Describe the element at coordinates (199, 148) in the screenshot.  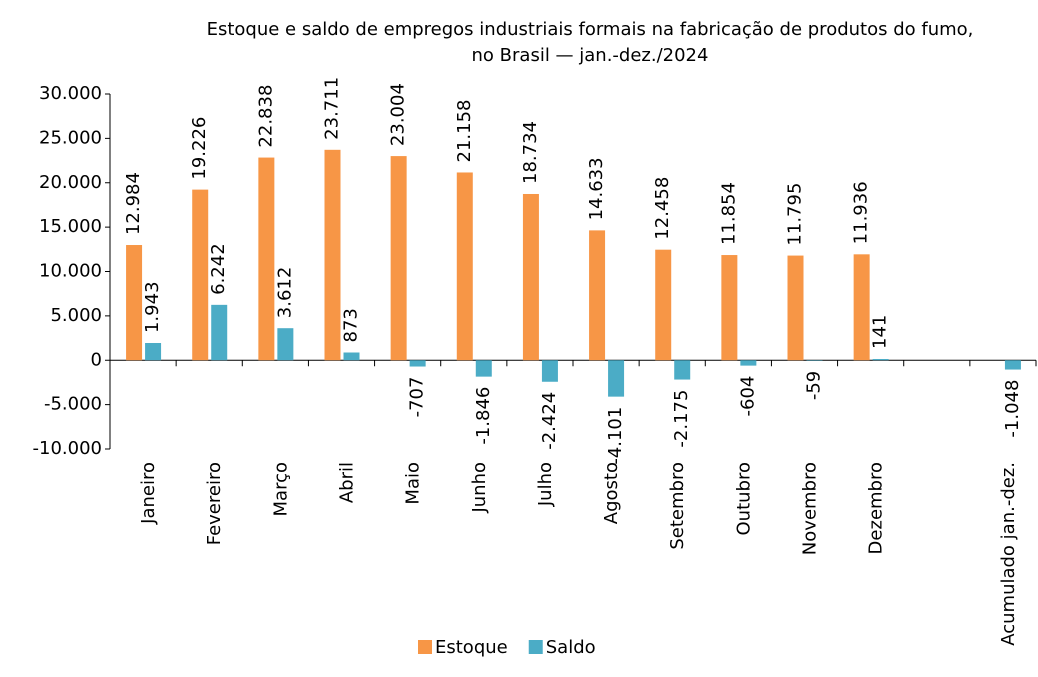
I see `data-label: 19.226` at that location.